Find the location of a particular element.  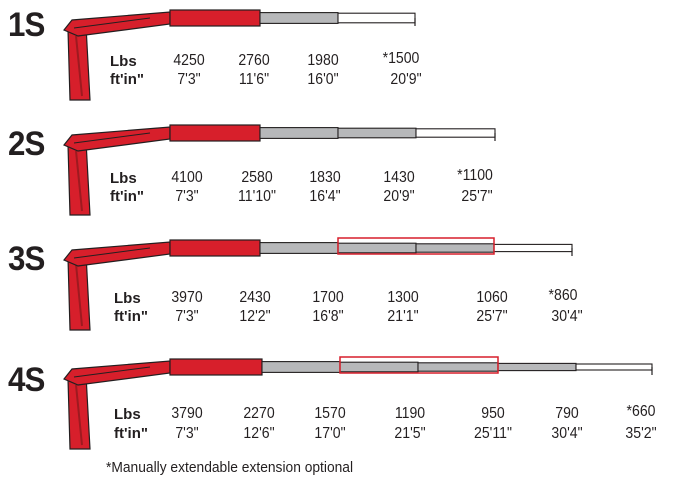

load-value: 1430 is located at coordinates (399, 177).